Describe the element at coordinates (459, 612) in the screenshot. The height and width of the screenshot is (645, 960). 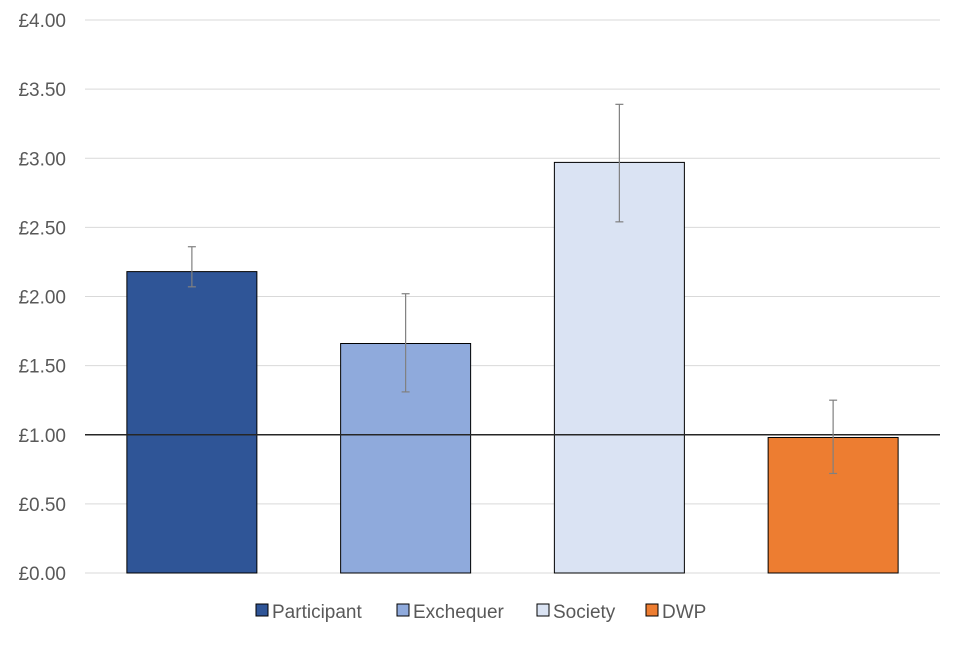
I see `legend-label-exchequer: Exchequer` at that location.